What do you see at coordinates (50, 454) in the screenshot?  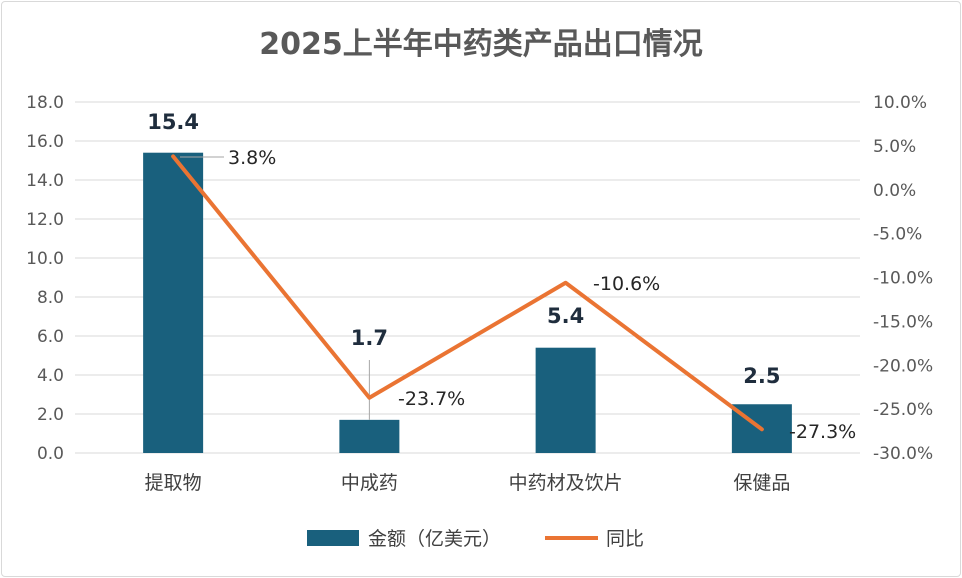 I see `y-left-tick-label: 0.0` at bounding box center [50, 454].